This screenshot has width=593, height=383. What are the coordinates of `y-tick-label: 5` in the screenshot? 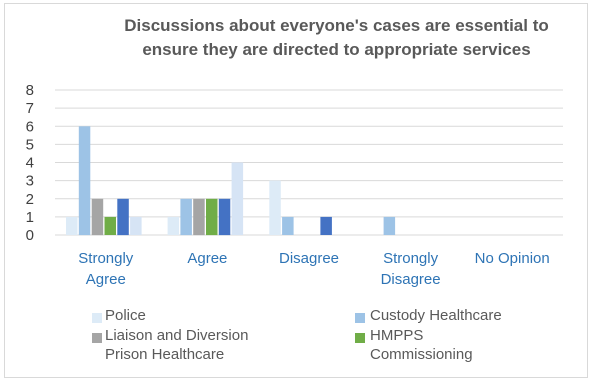 It's located at (30, 144).